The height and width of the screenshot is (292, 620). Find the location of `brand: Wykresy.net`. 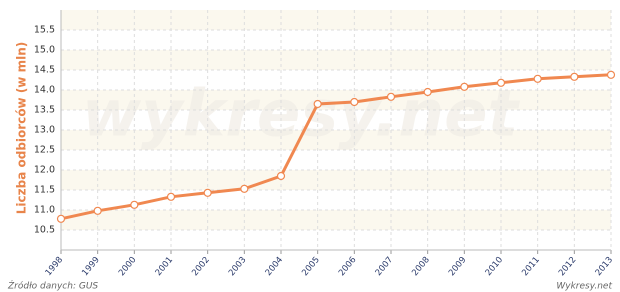

brand: Wykresy.net is located at coordinates (584, 287).